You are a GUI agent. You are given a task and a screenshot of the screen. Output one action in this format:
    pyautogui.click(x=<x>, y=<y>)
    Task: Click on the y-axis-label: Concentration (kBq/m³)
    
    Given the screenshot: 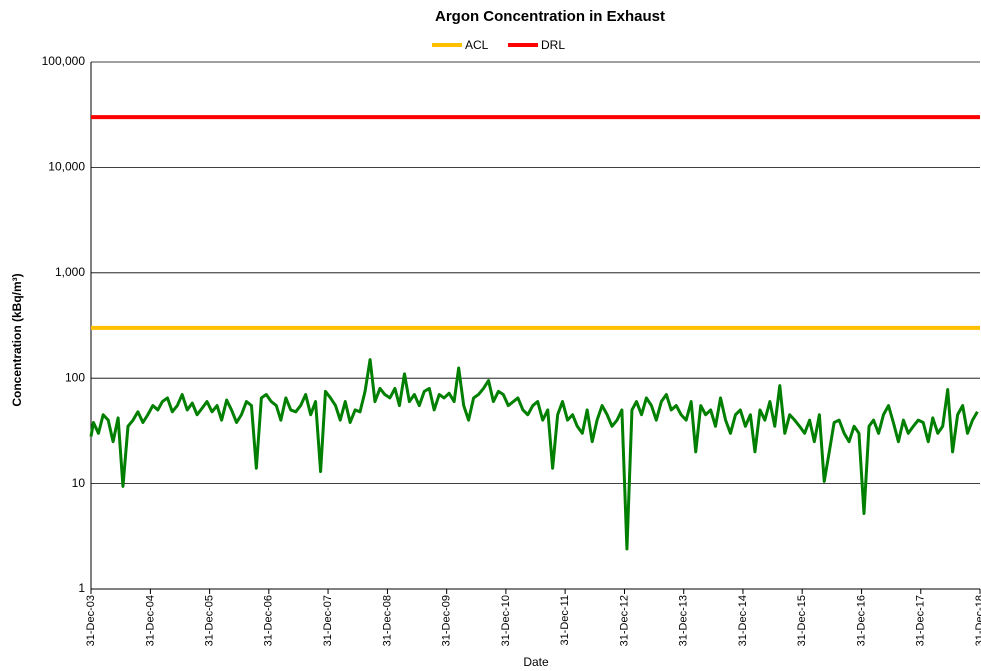 What is the action you would take?
    pyautogui.click(x=17, y=339)
    